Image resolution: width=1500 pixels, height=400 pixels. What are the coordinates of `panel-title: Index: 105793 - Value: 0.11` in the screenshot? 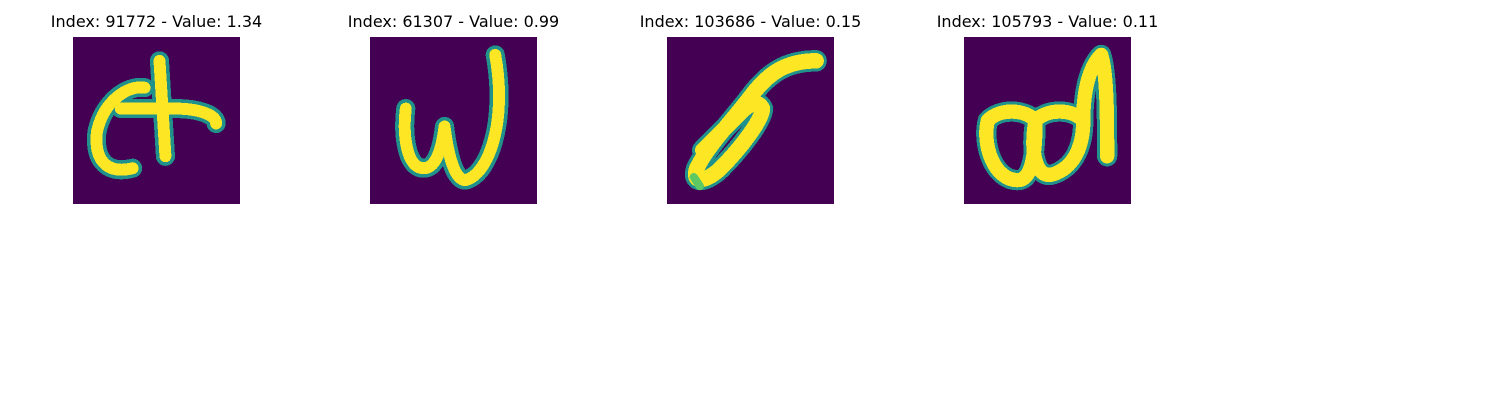 It's located at (1047, 21).